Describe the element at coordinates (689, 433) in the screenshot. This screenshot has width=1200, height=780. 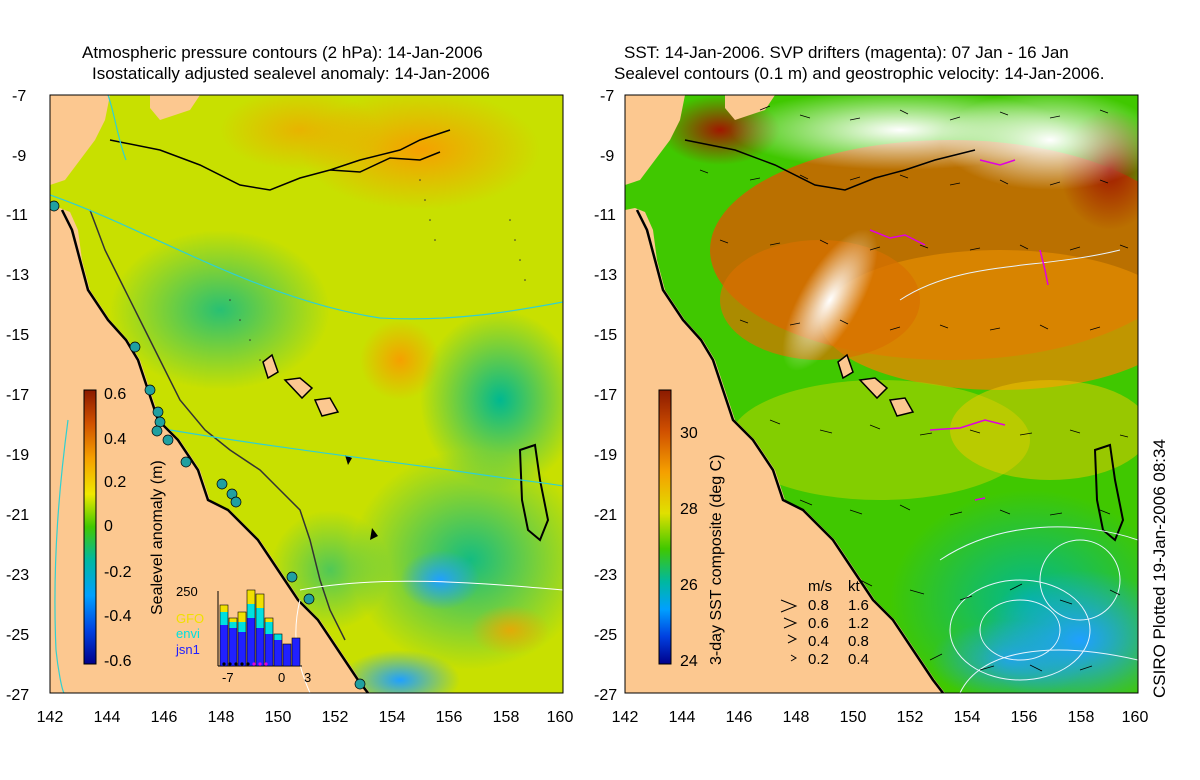
I see `right-cb-tick: 30` at that location.